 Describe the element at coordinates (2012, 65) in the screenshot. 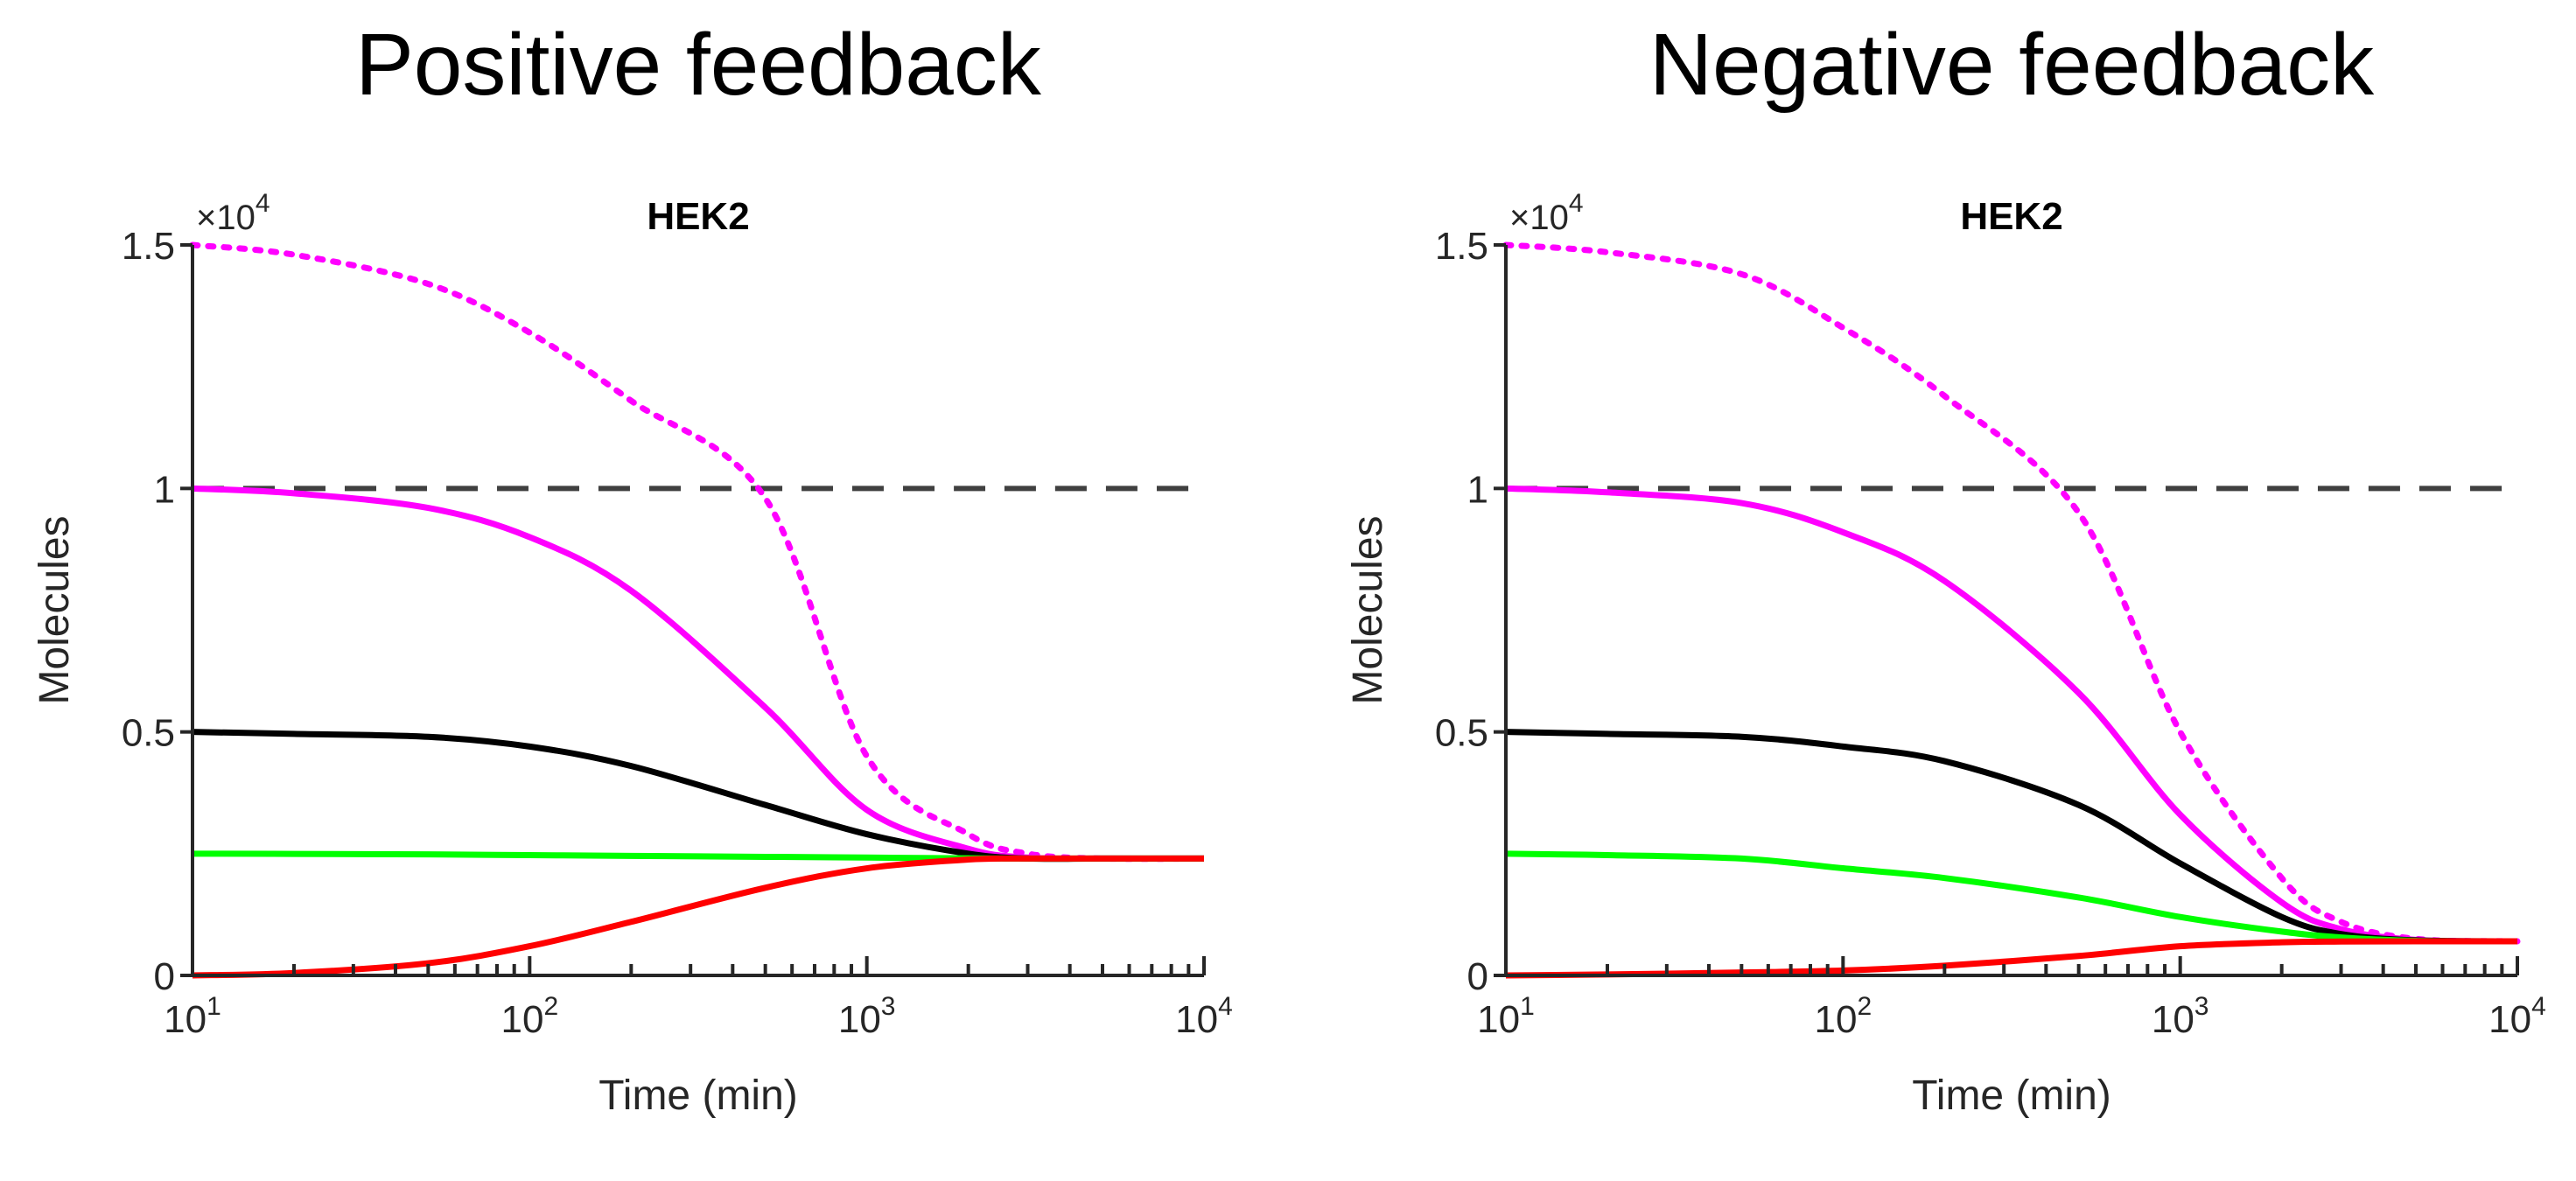

I see `chart-title: Negative feedback` at that location.